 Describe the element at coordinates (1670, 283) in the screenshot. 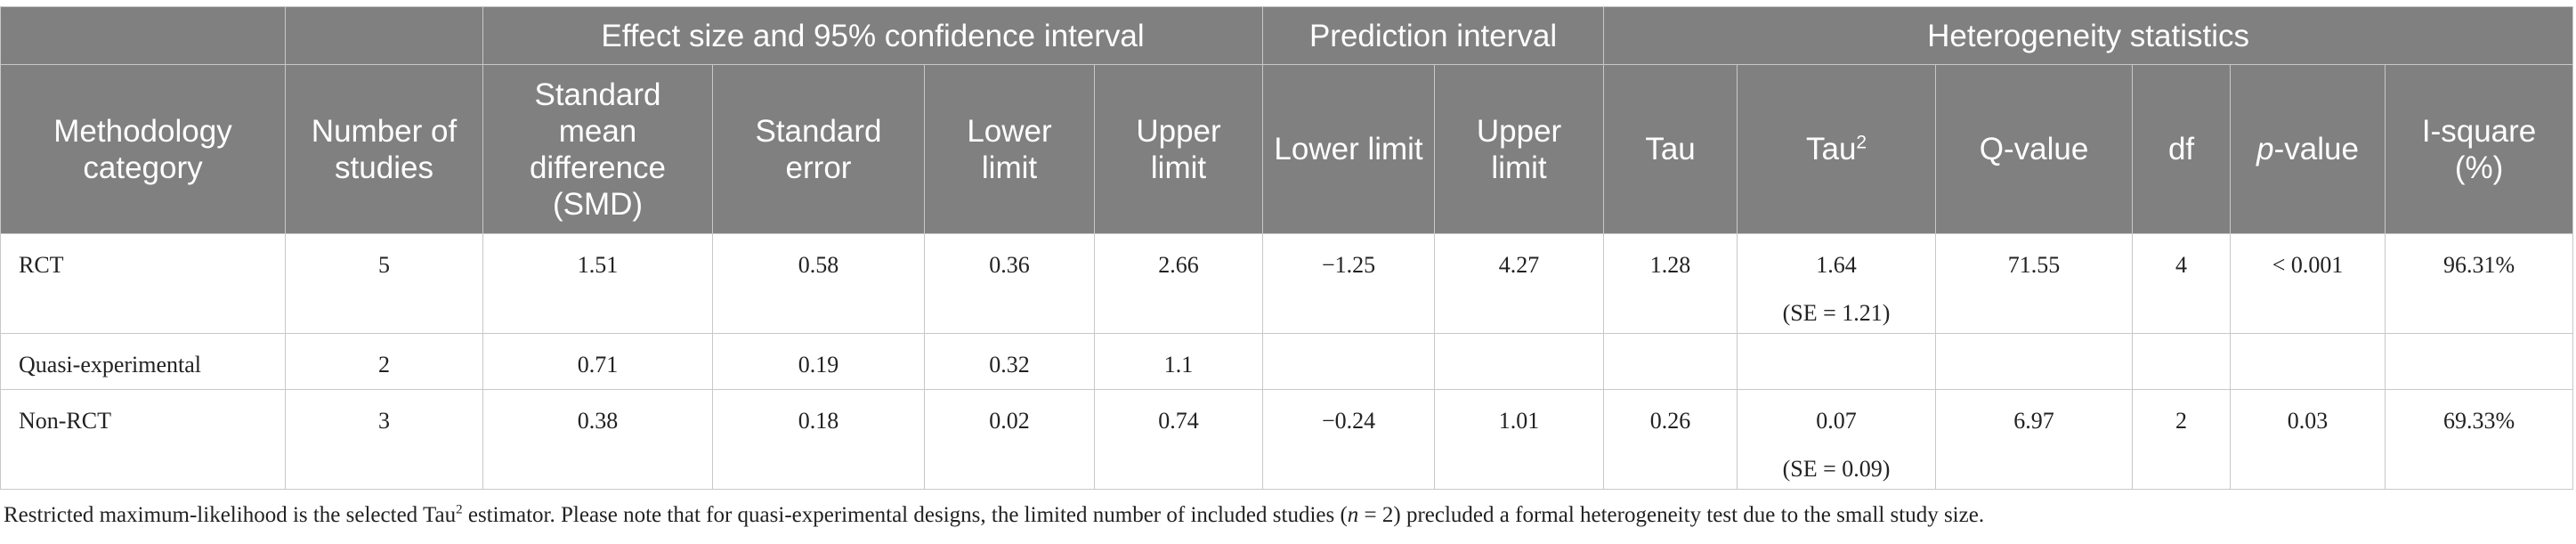

I see `cell-tau: 1.28` at that location.